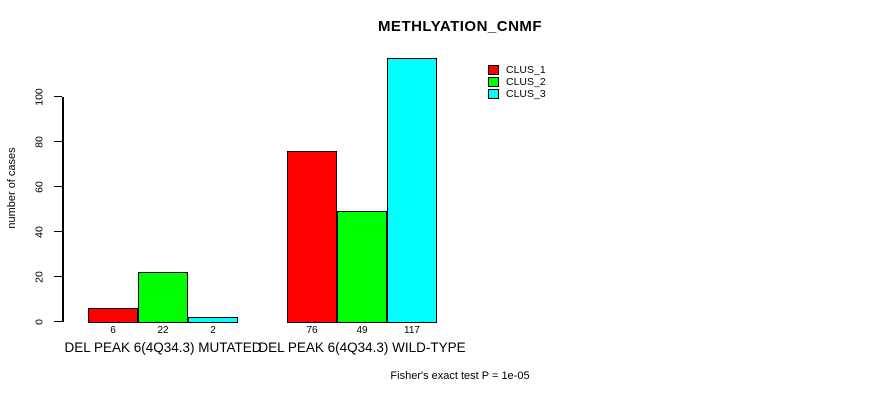 This screenshot has height=400, width=890. I want to click on x-axis-group-label: DEL PEAK 6(4Q34.3) WILD-TYPE, so click(362, 347).